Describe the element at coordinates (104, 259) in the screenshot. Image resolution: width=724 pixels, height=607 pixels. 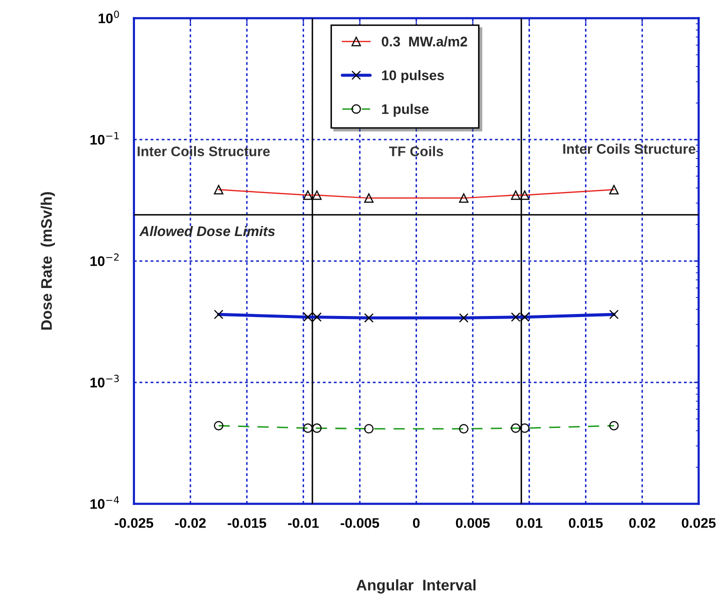
I see `y-tick-label: 10$^{−2}$` at that location.